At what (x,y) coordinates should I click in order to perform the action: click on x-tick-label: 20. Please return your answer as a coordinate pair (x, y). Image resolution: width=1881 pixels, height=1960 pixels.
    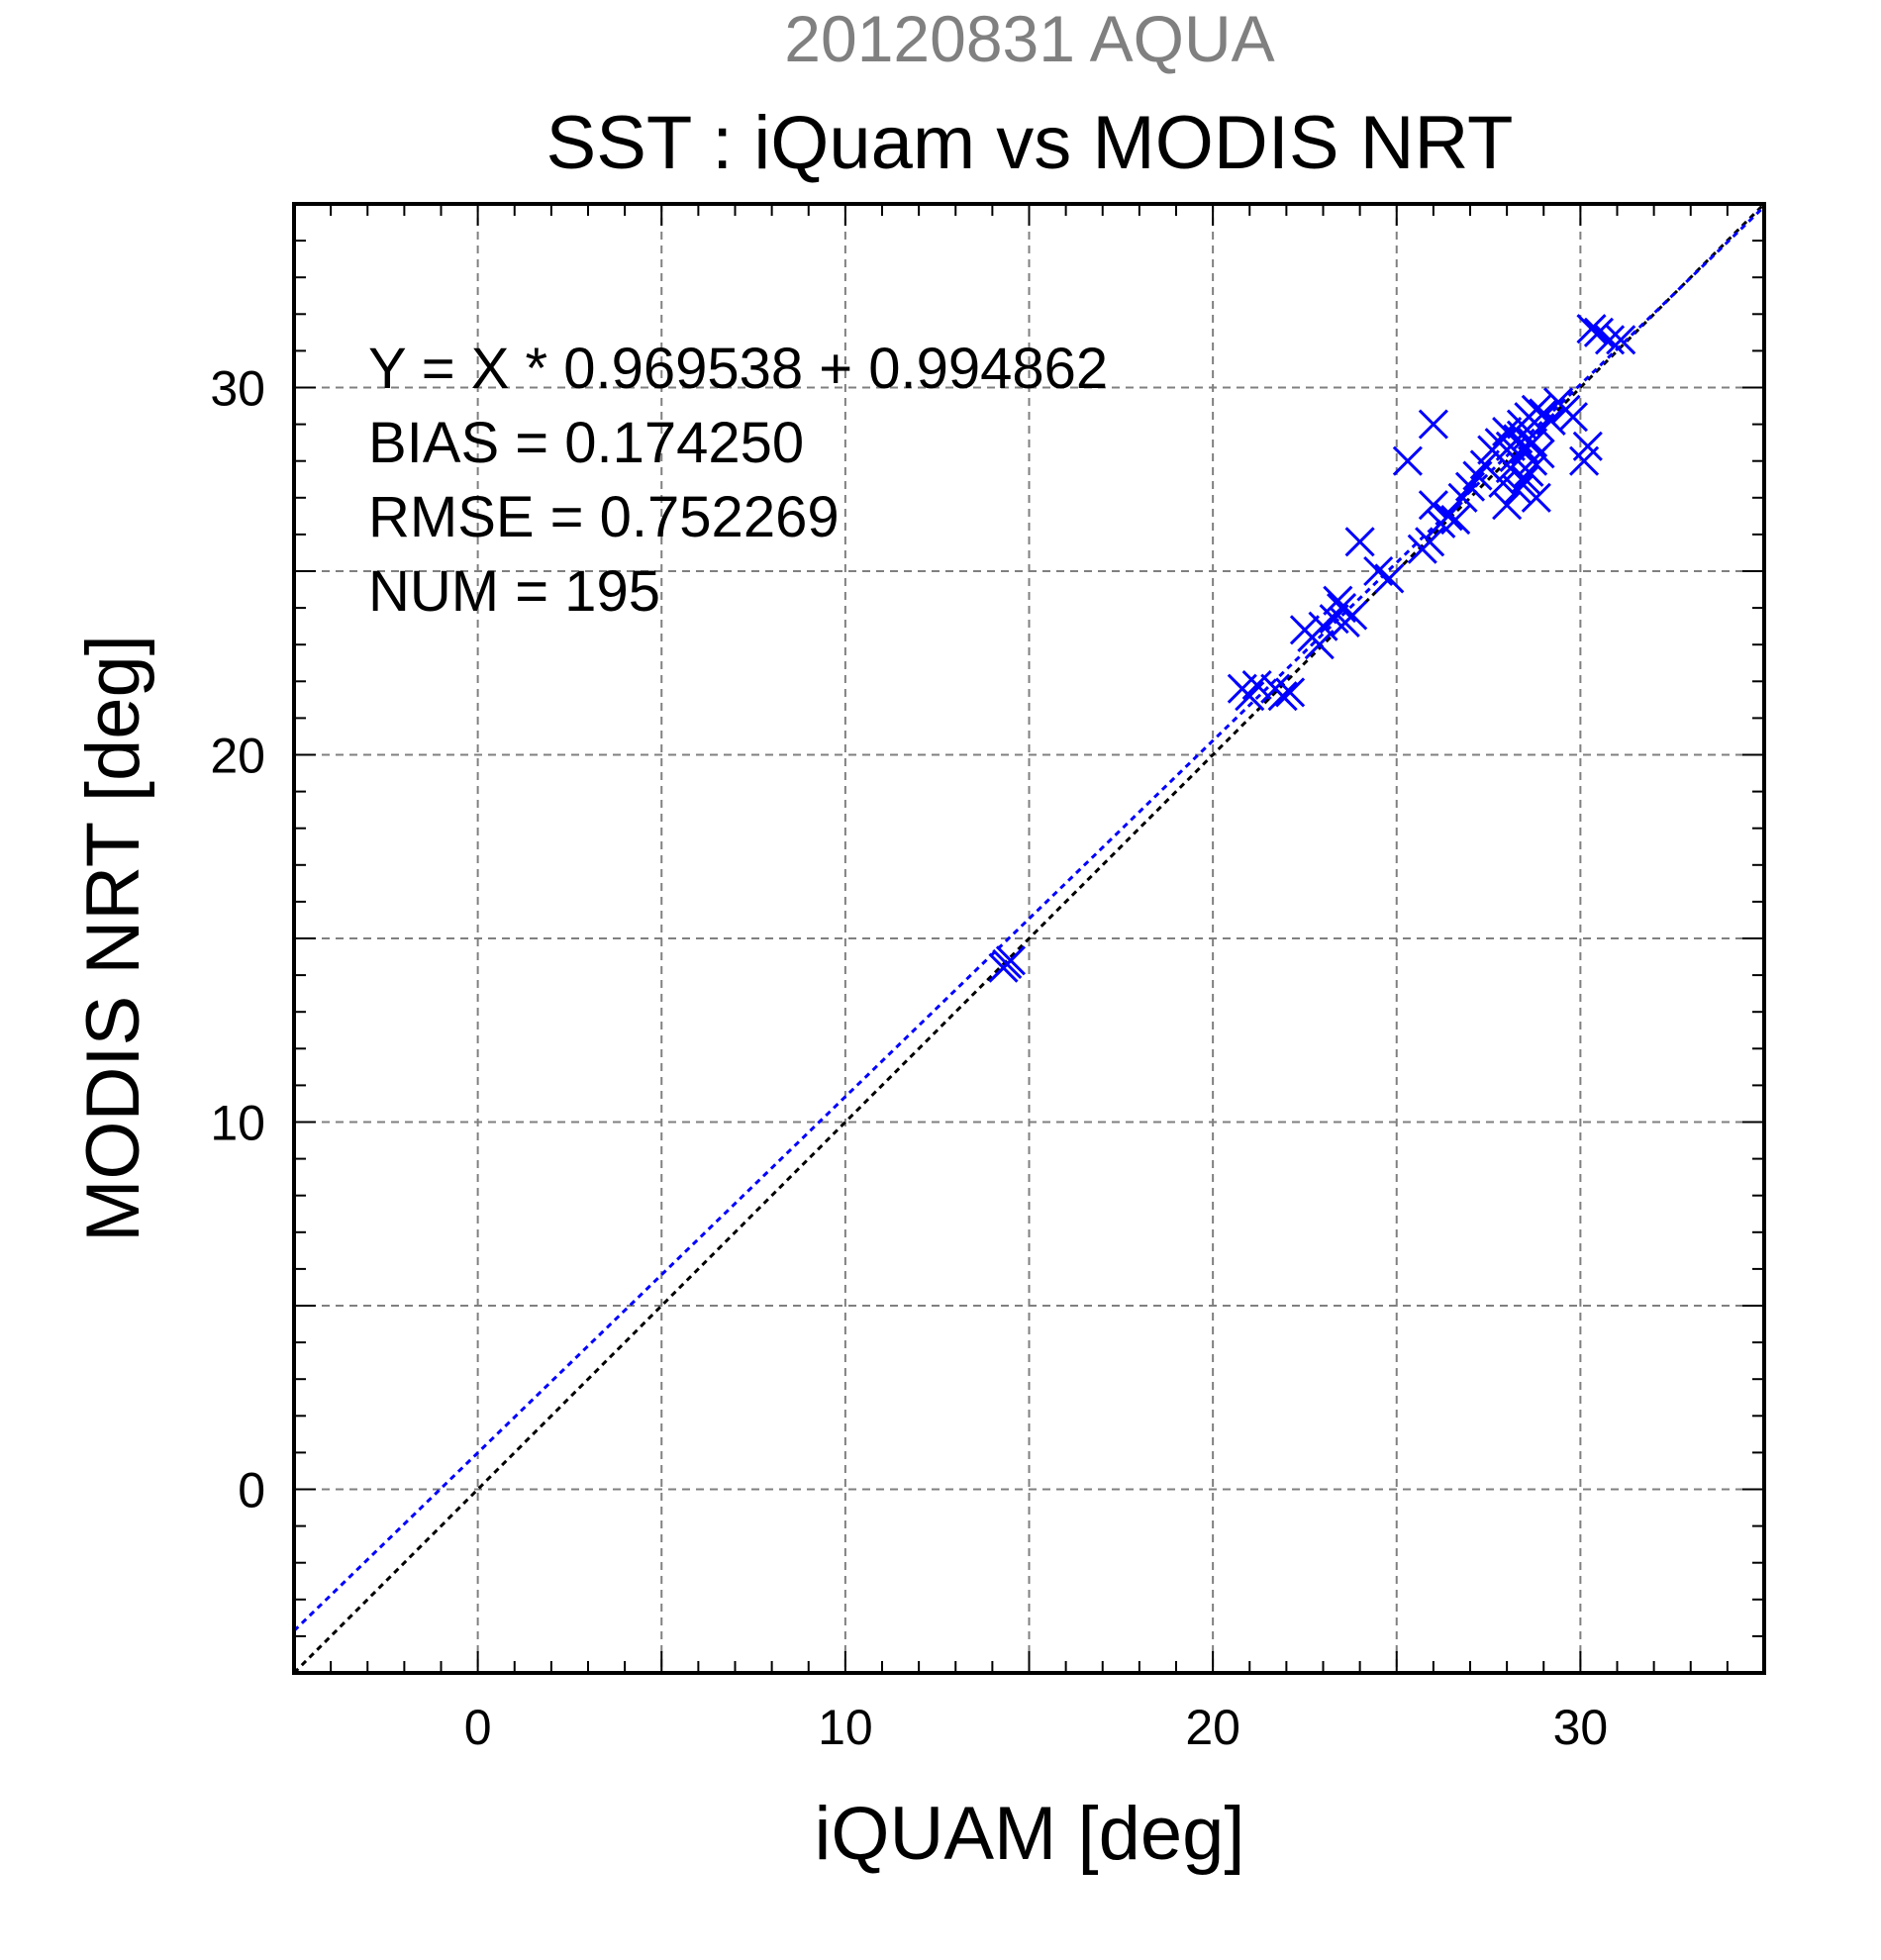
    Looking at the image, I should click on (1212, 1727).